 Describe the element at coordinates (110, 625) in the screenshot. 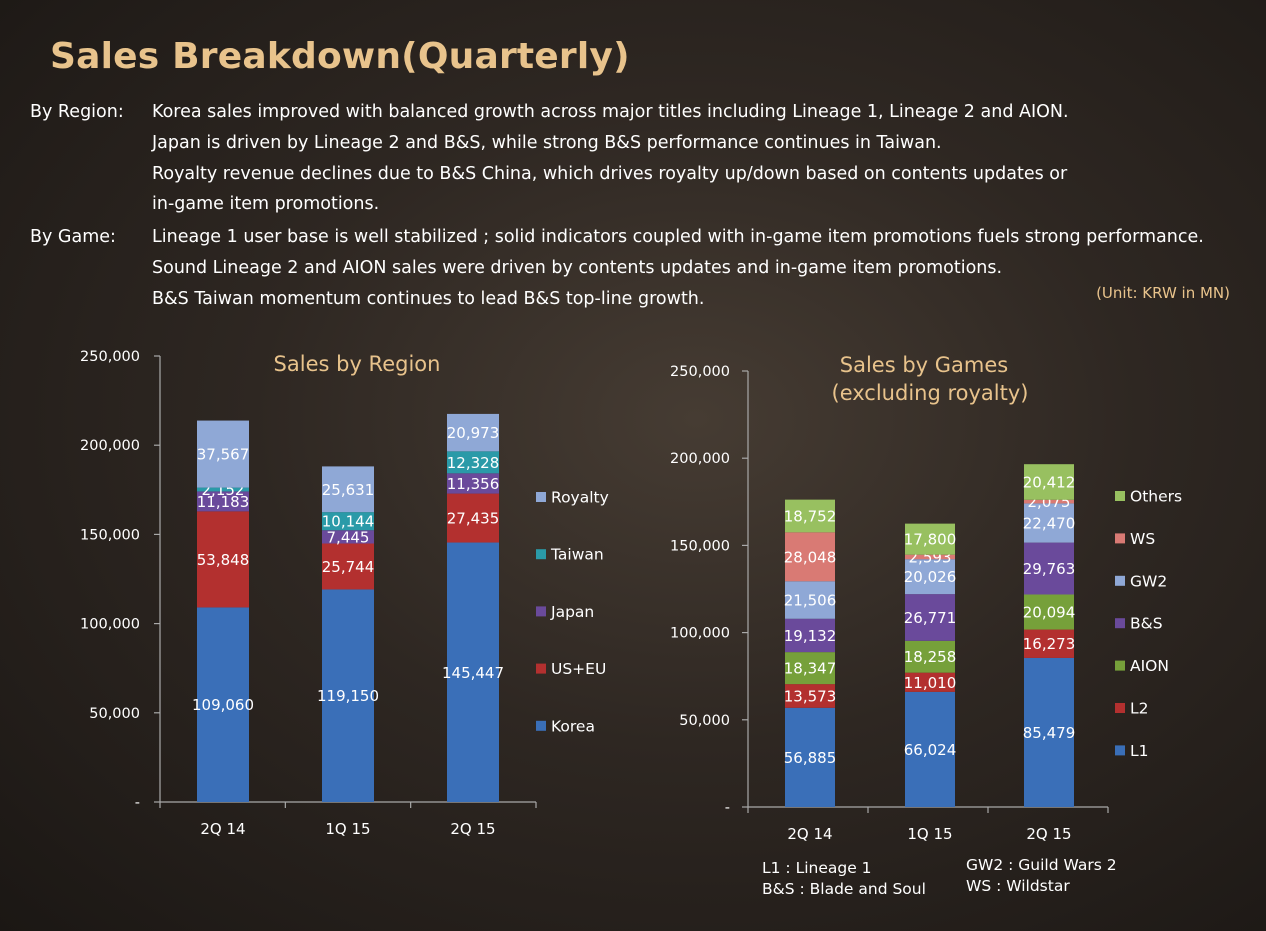

I see `y-tick-label: 100,000` at that location.